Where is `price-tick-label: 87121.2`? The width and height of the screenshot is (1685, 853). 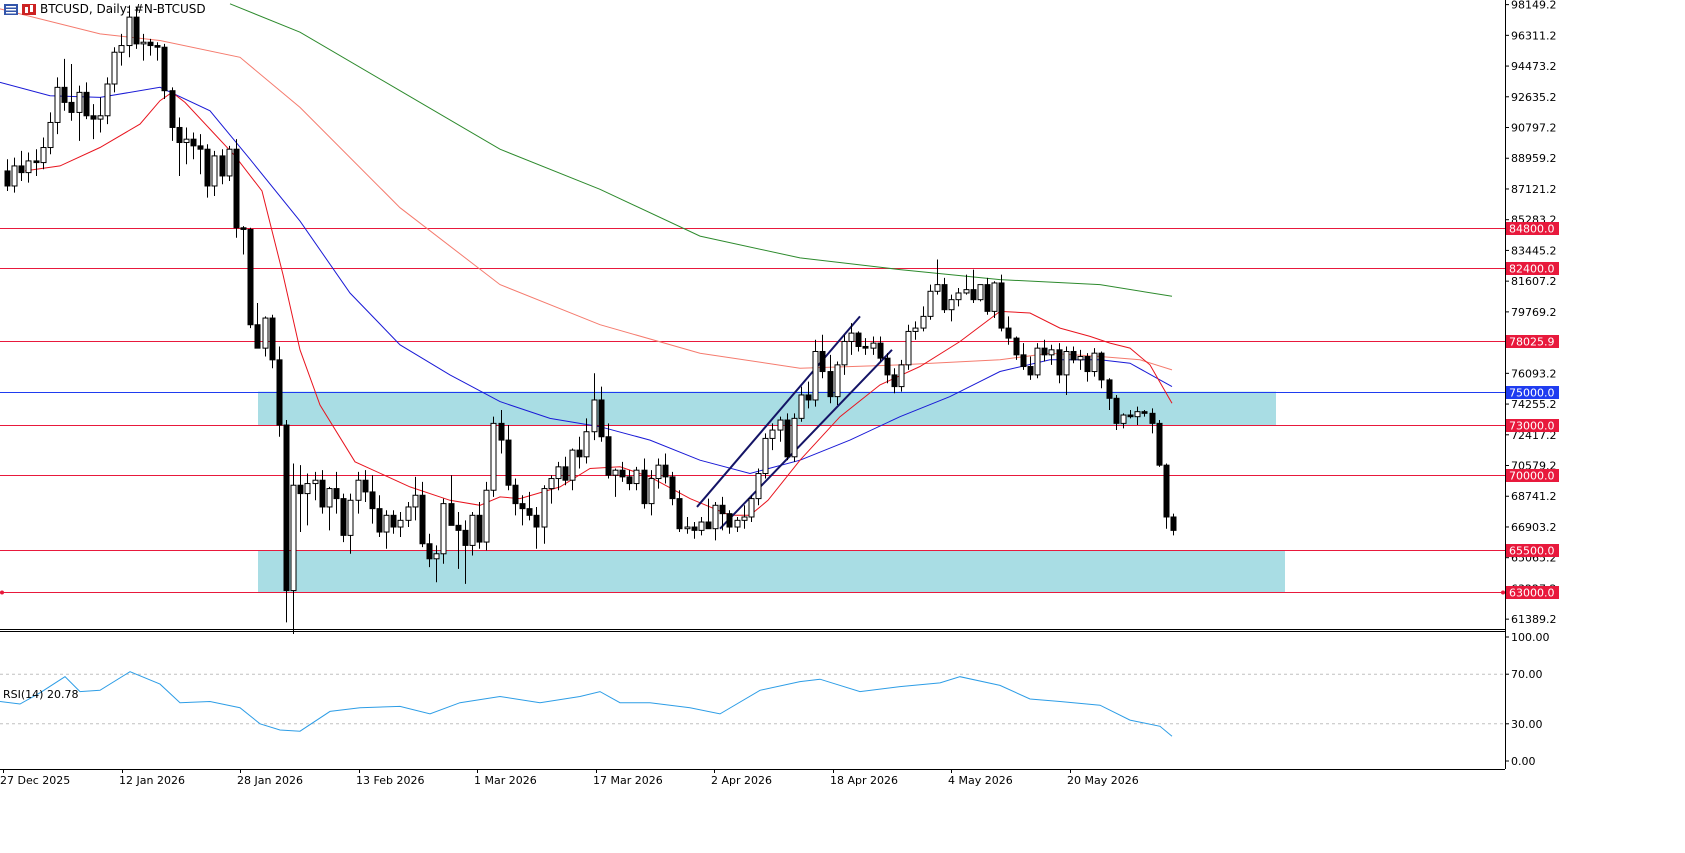 price-tick-label: 87121.2 is located at coordinates (1534, 189).